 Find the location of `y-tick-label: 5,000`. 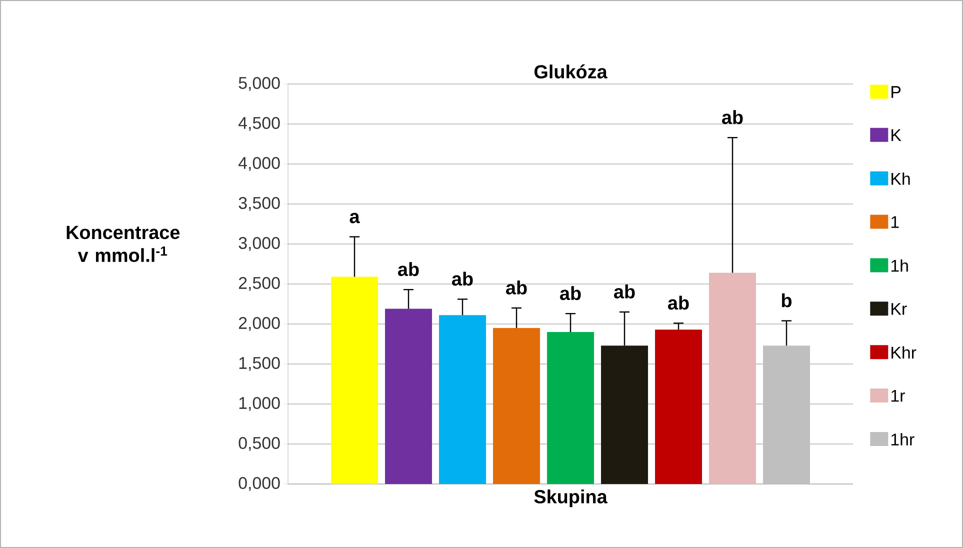

y-tick-label: 5,000 is located at coordinates (259, 83).